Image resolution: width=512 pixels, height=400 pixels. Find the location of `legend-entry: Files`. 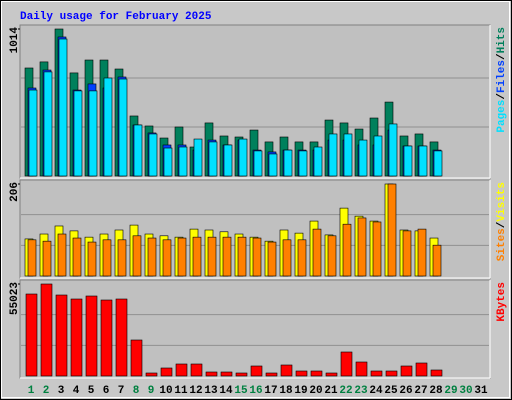

legend-entry: Files is located at coordinates (502, 76).